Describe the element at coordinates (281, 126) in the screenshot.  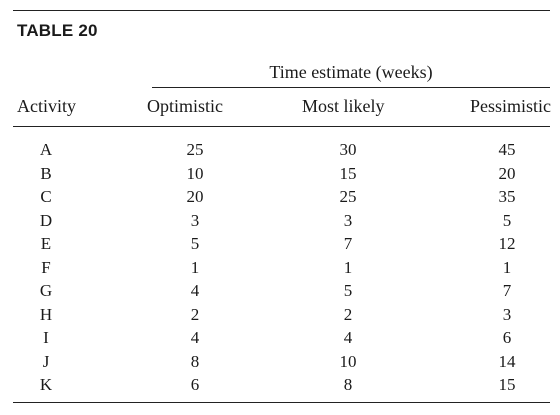
I see `header-rule` at that location.